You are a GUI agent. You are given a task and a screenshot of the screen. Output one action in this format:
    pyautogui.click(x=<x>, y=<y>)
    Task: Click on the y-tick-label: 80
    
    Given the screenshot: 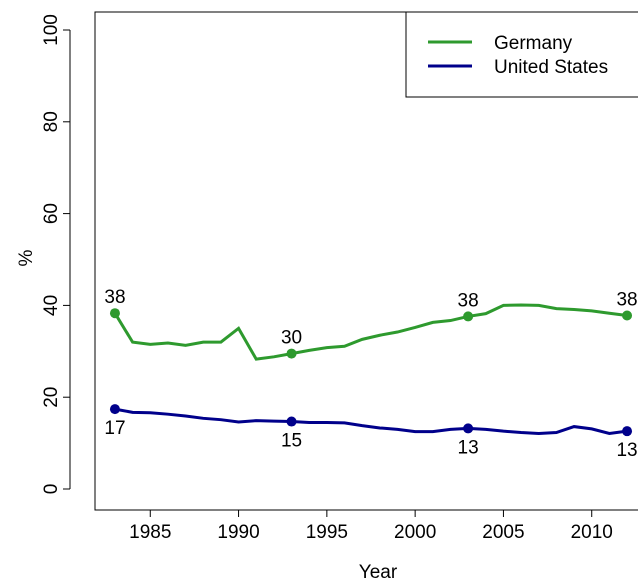 What is the action you would take?
    pyautogui.click(x=51, y=121)
    